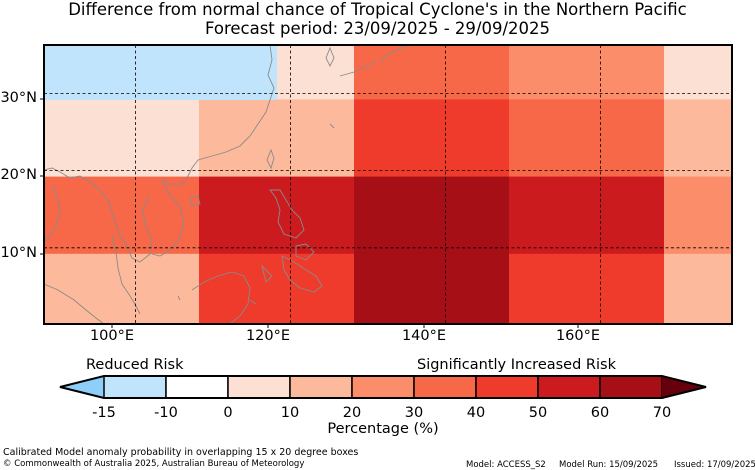 The image size is (755, 470). Describe the element at coordinates (166, 413) in the screenshot. I see `colorbar-tick-label: -10` at that location.